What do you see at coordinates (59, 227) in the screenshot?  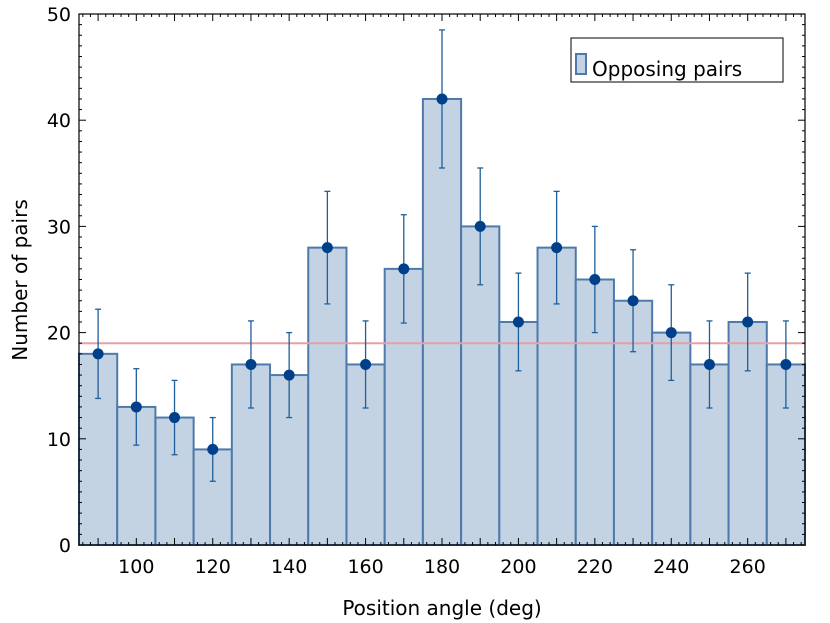 I see `y-tick-label: 30` at bounding box center [59, 227].